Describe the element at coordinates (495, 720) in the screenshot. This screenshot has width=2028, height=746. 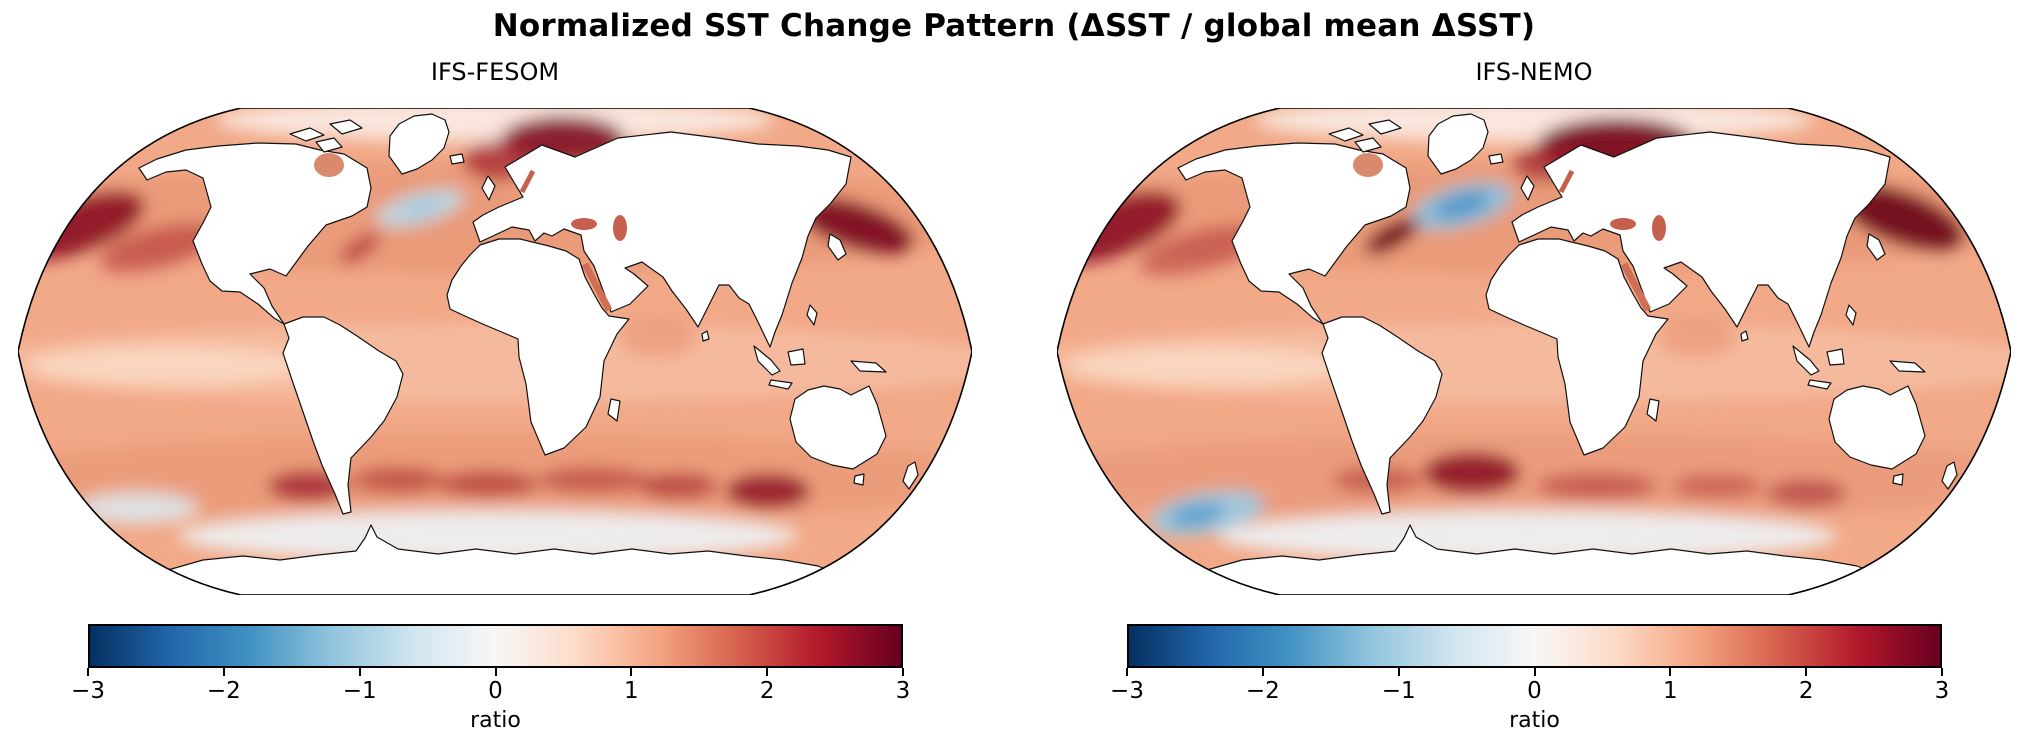
I see `colorbar-axis-label-left: ratio` at that location.